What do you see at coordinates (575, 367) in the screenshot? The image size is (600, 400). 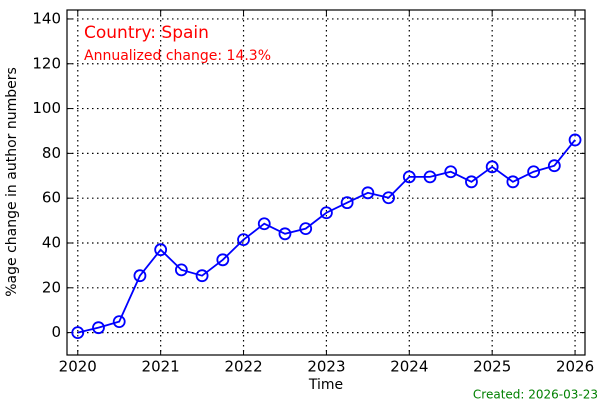 I see `x-tick-label: 2026` at bounding box center [575, 367].